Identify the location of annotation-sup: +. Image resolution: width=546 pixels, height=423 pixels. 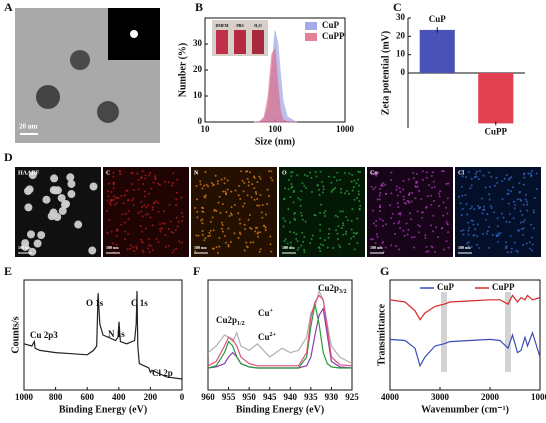
(272, 311).